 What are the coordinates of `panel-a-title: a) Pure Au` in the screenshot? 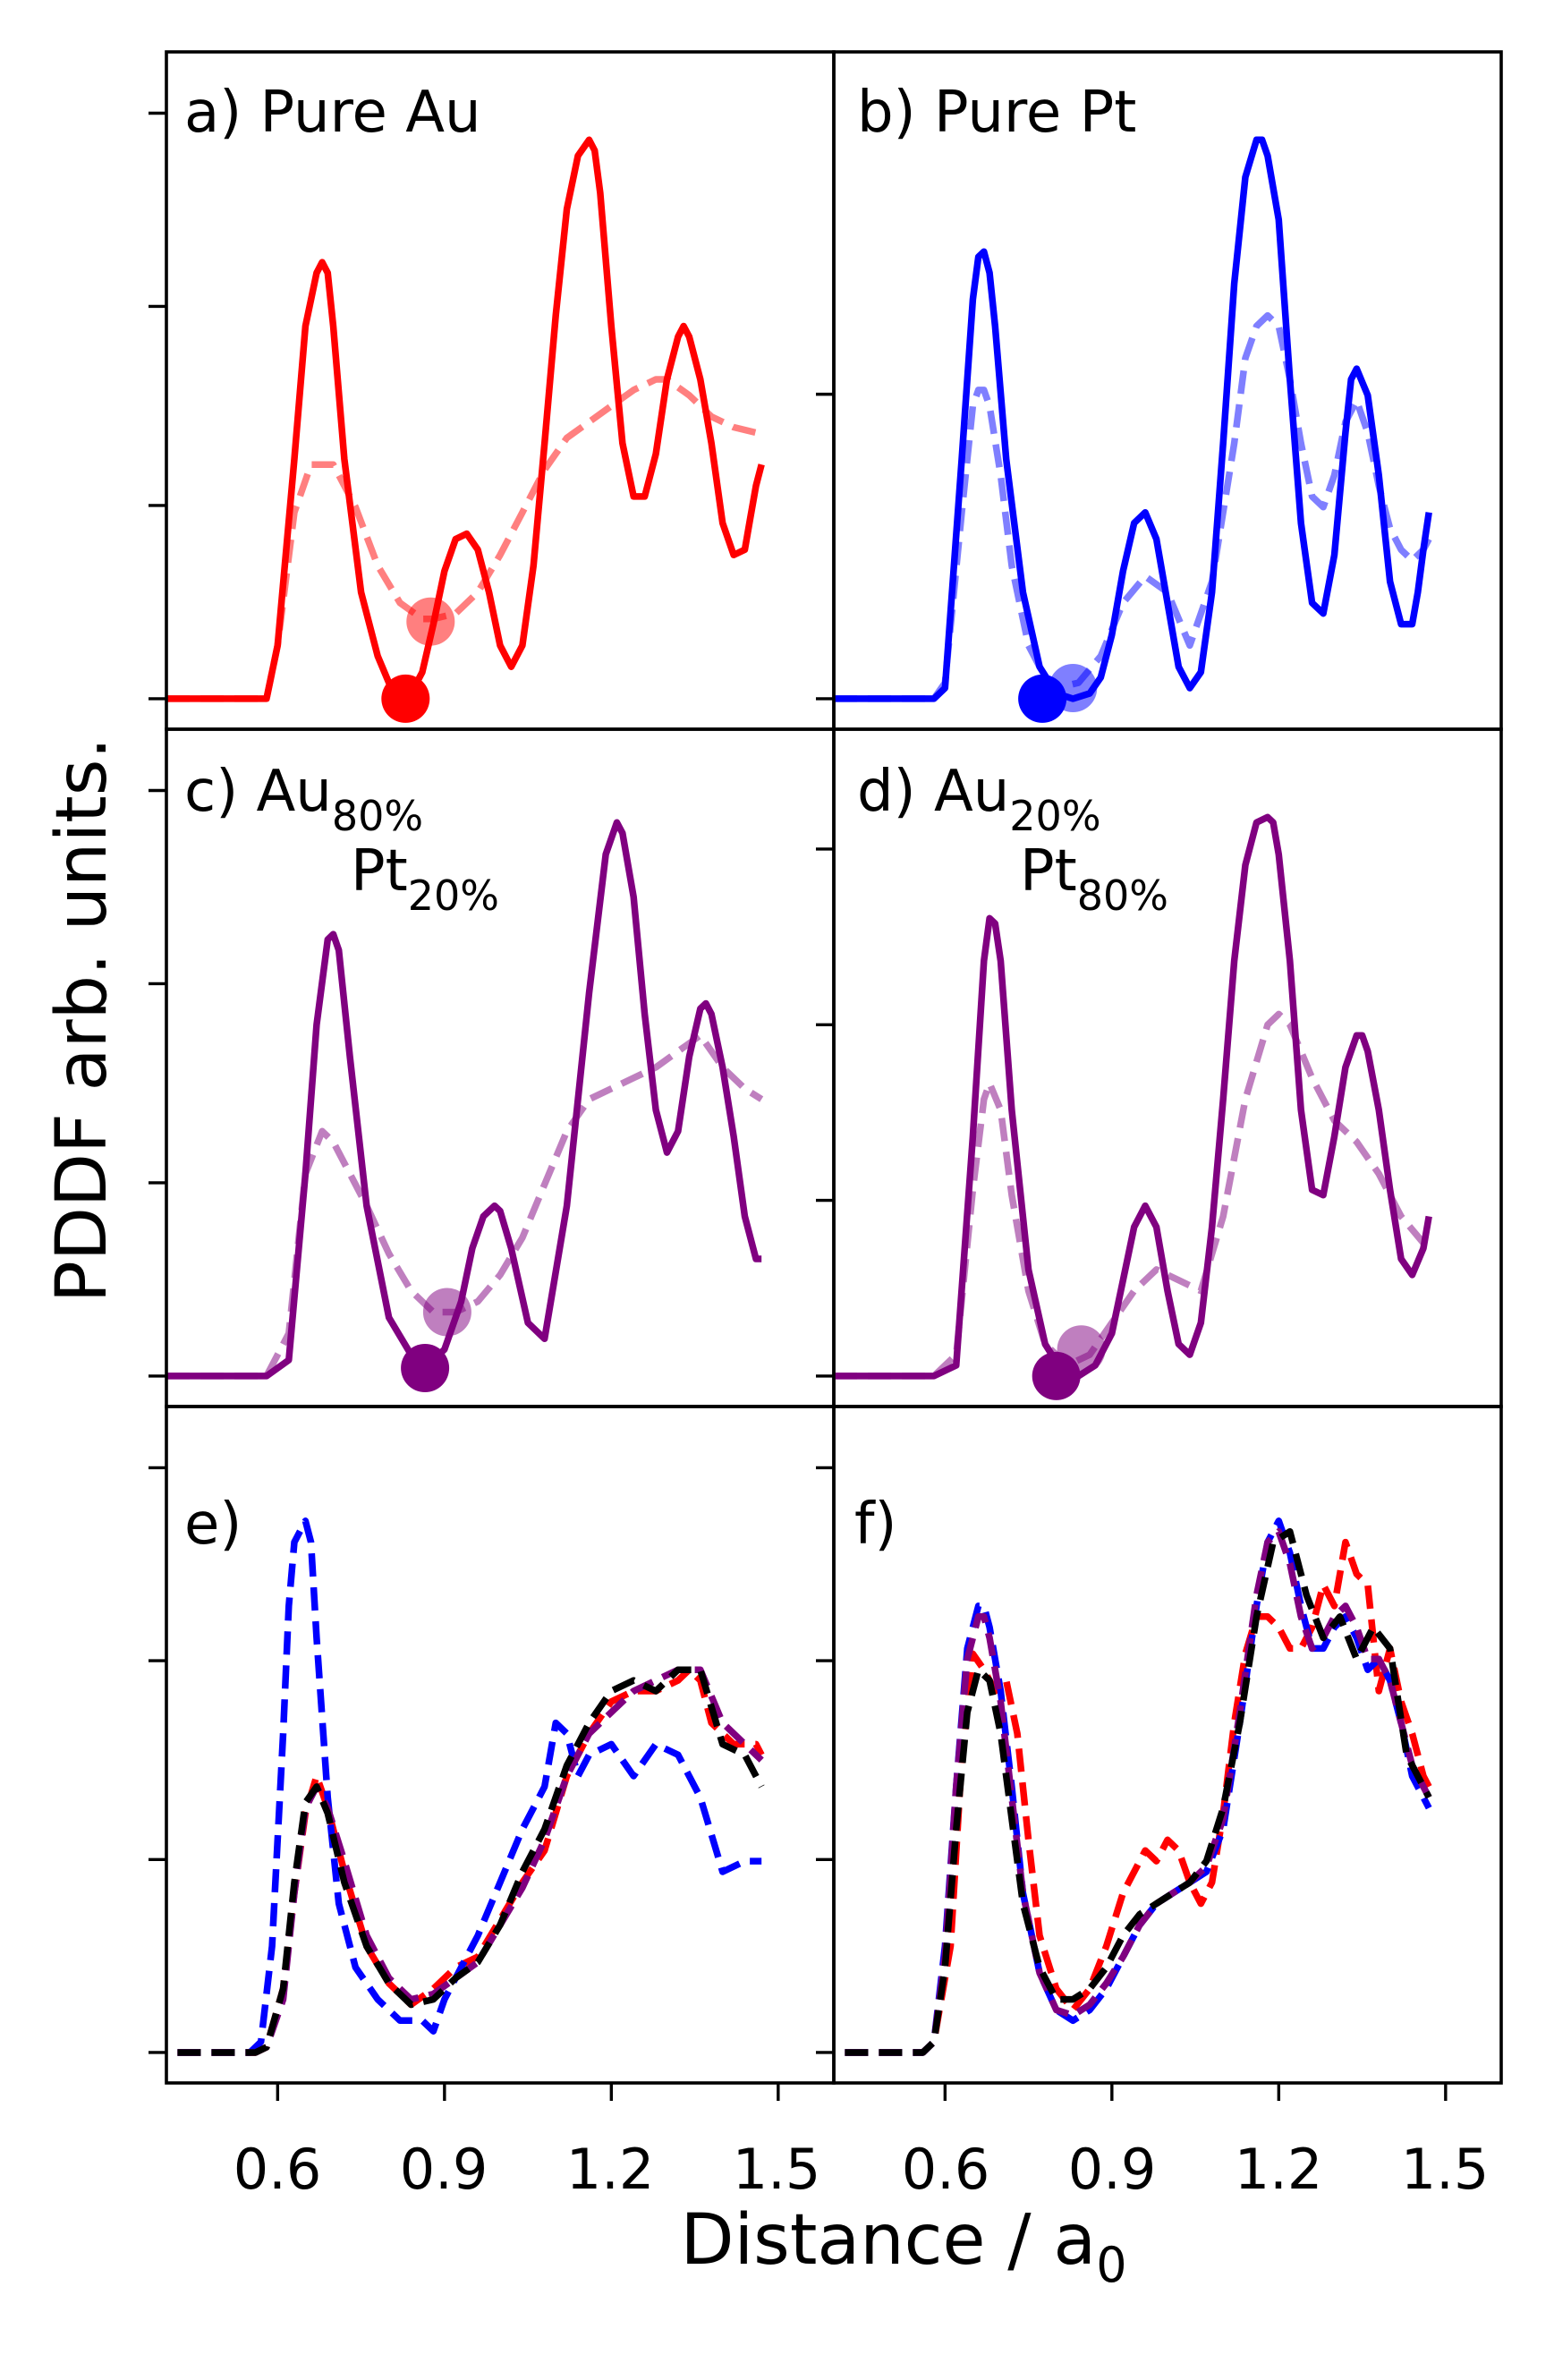 It's located at (332, 113).